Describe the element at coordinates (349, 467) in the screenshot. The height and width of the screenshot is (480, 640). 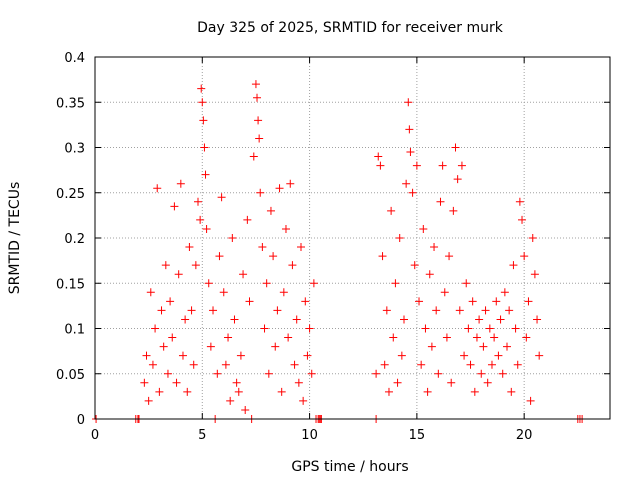
I see `x-axis-label: GPS time / hours` at that location.